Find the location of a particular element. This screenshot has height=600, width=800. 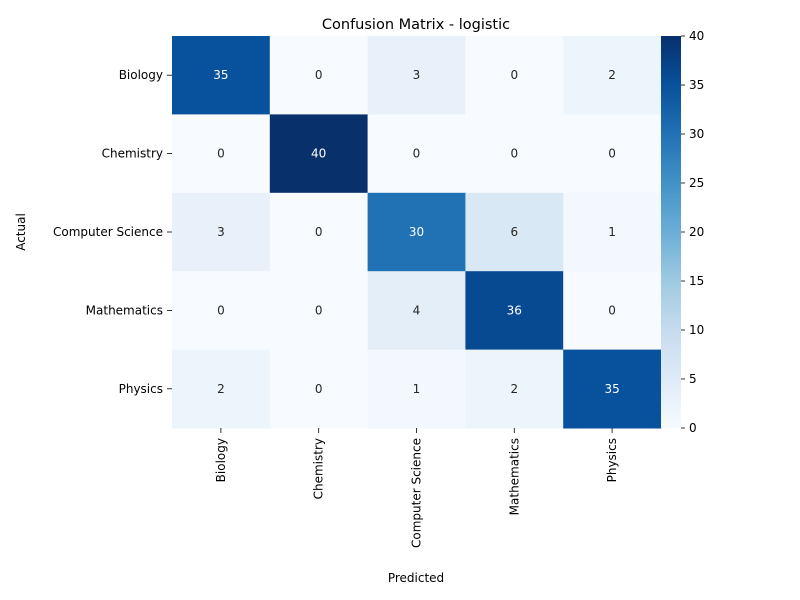

colorbar-tick-label: 25 is located at coordinates (696, 183).